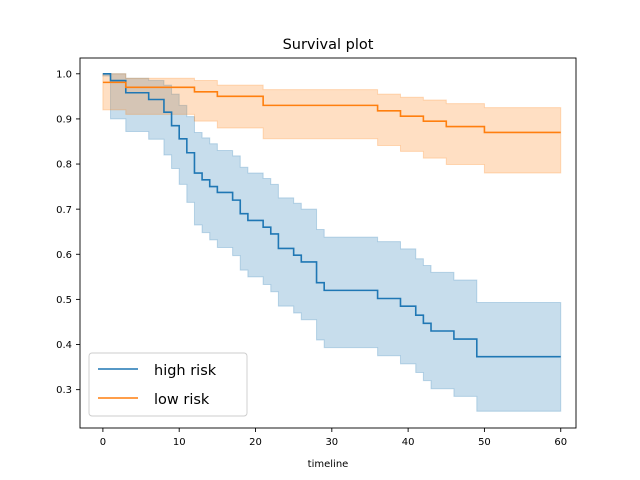  I want to click on x-tick-label: 20, so click(255, 442).